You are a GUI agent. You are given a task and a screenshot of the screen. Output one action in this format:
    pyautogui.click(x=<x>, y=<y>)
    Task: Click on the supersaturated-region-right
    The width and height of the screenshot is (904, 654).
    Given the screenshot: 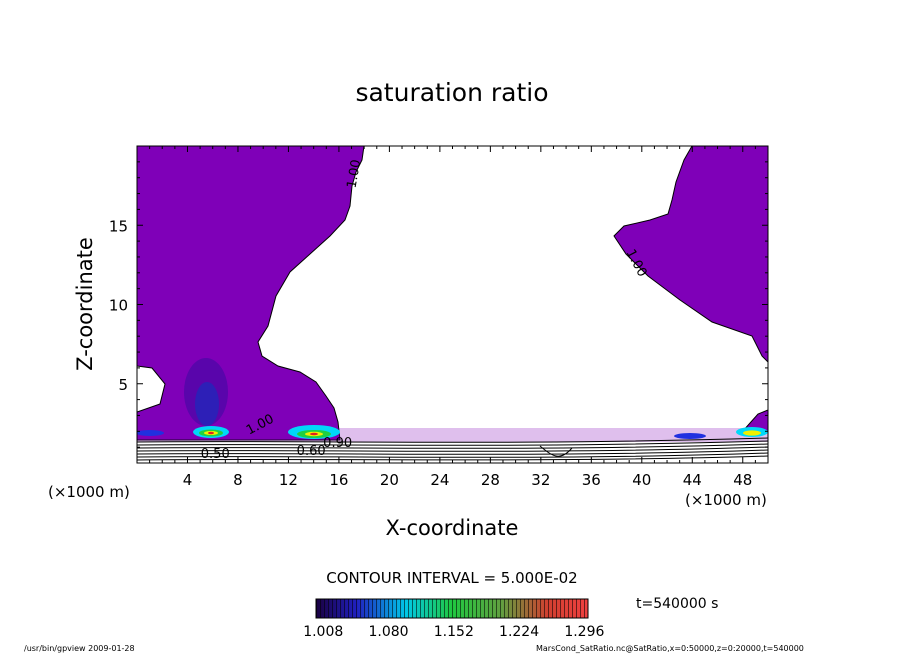 What is the action you would take?
    pyautogui.click(x=690, y=289)
    